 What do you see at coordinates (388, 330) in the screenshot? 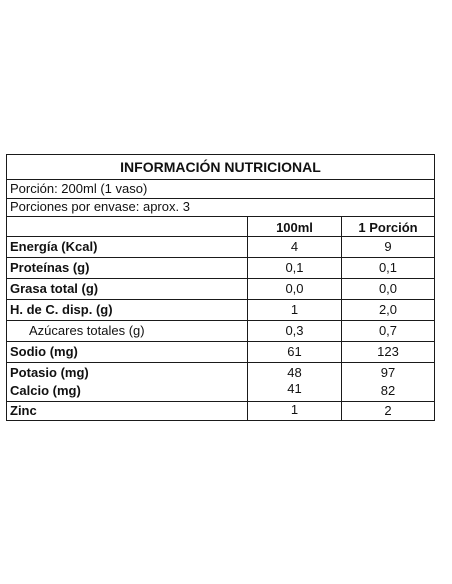
I see `value-per-serving: 0,7` at bounding box center [388, 330].